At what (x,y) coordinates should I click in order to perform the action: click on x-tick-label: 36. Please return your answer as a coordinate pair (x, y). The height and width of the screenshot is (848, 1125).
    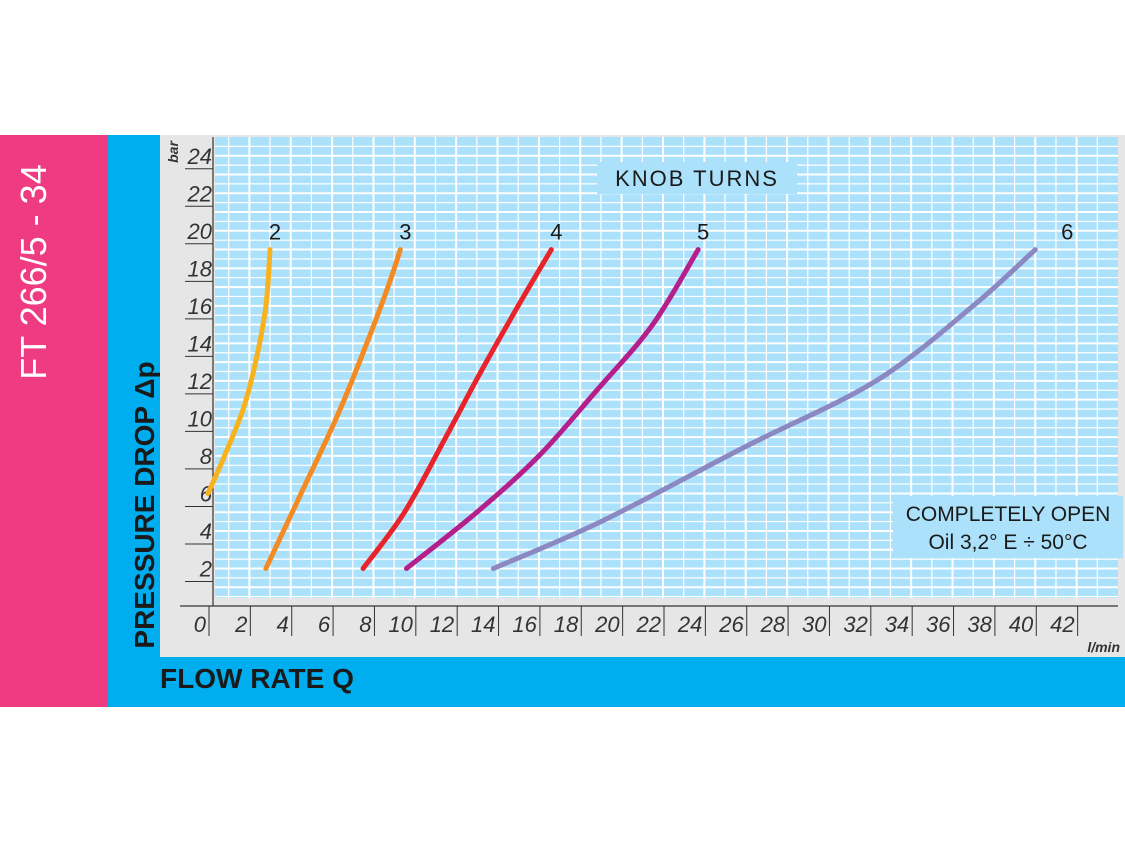
    Looking at the image, I should click on (938, 624).